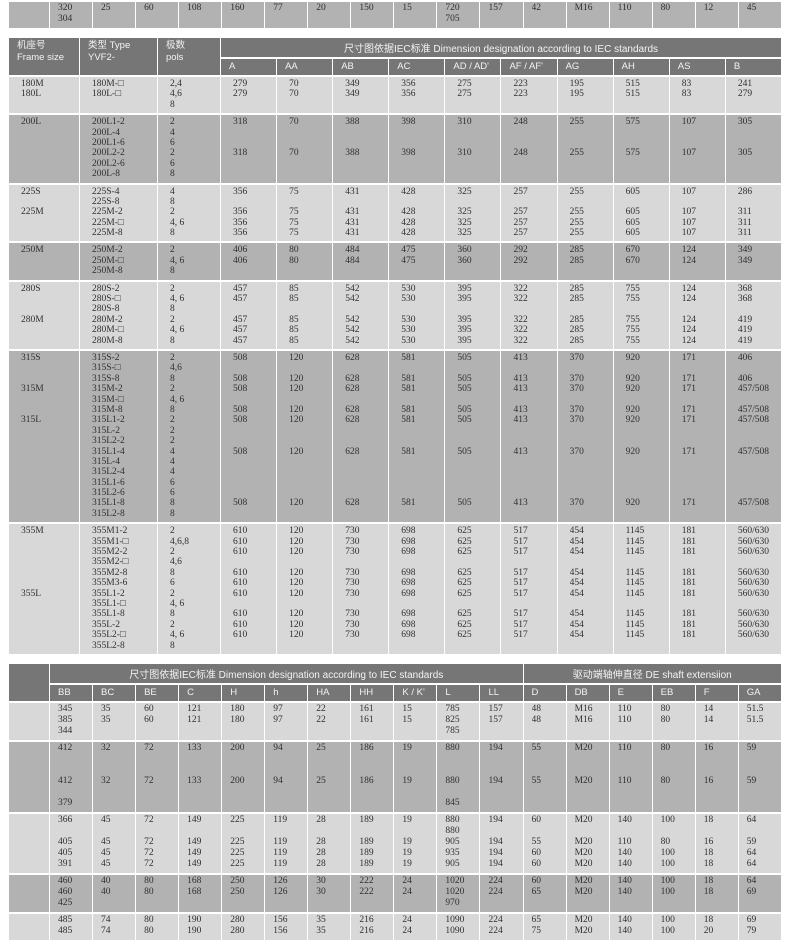 The width and height of the screenshot is (790, 942). I want to click on cell-line: 255, so click(576, 153).